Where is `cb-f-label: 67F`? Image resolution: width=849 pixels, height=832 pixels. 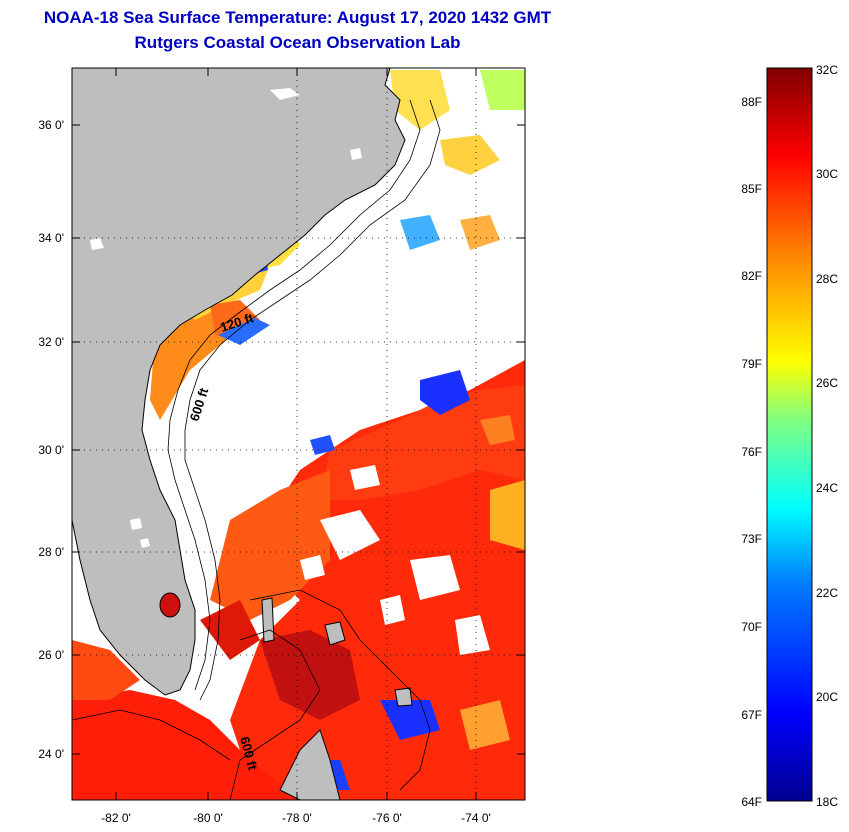 cb-f-label: 67F is located at coordinates (751, 715).